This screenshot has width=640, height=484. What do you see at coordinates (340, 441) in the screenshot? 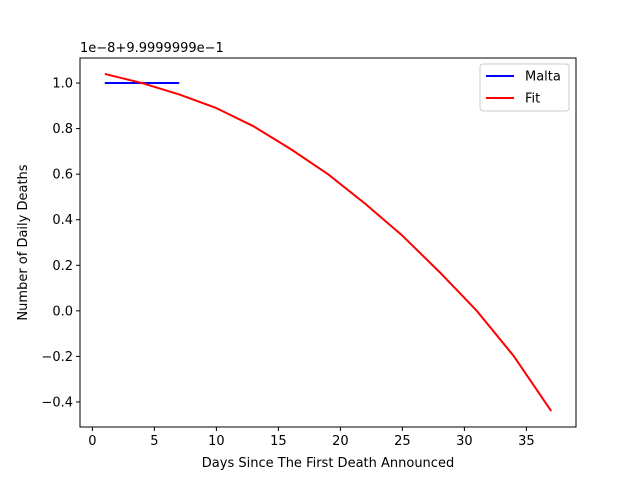
I see `x-tick-label: 20` at bounding box center [340, 441].